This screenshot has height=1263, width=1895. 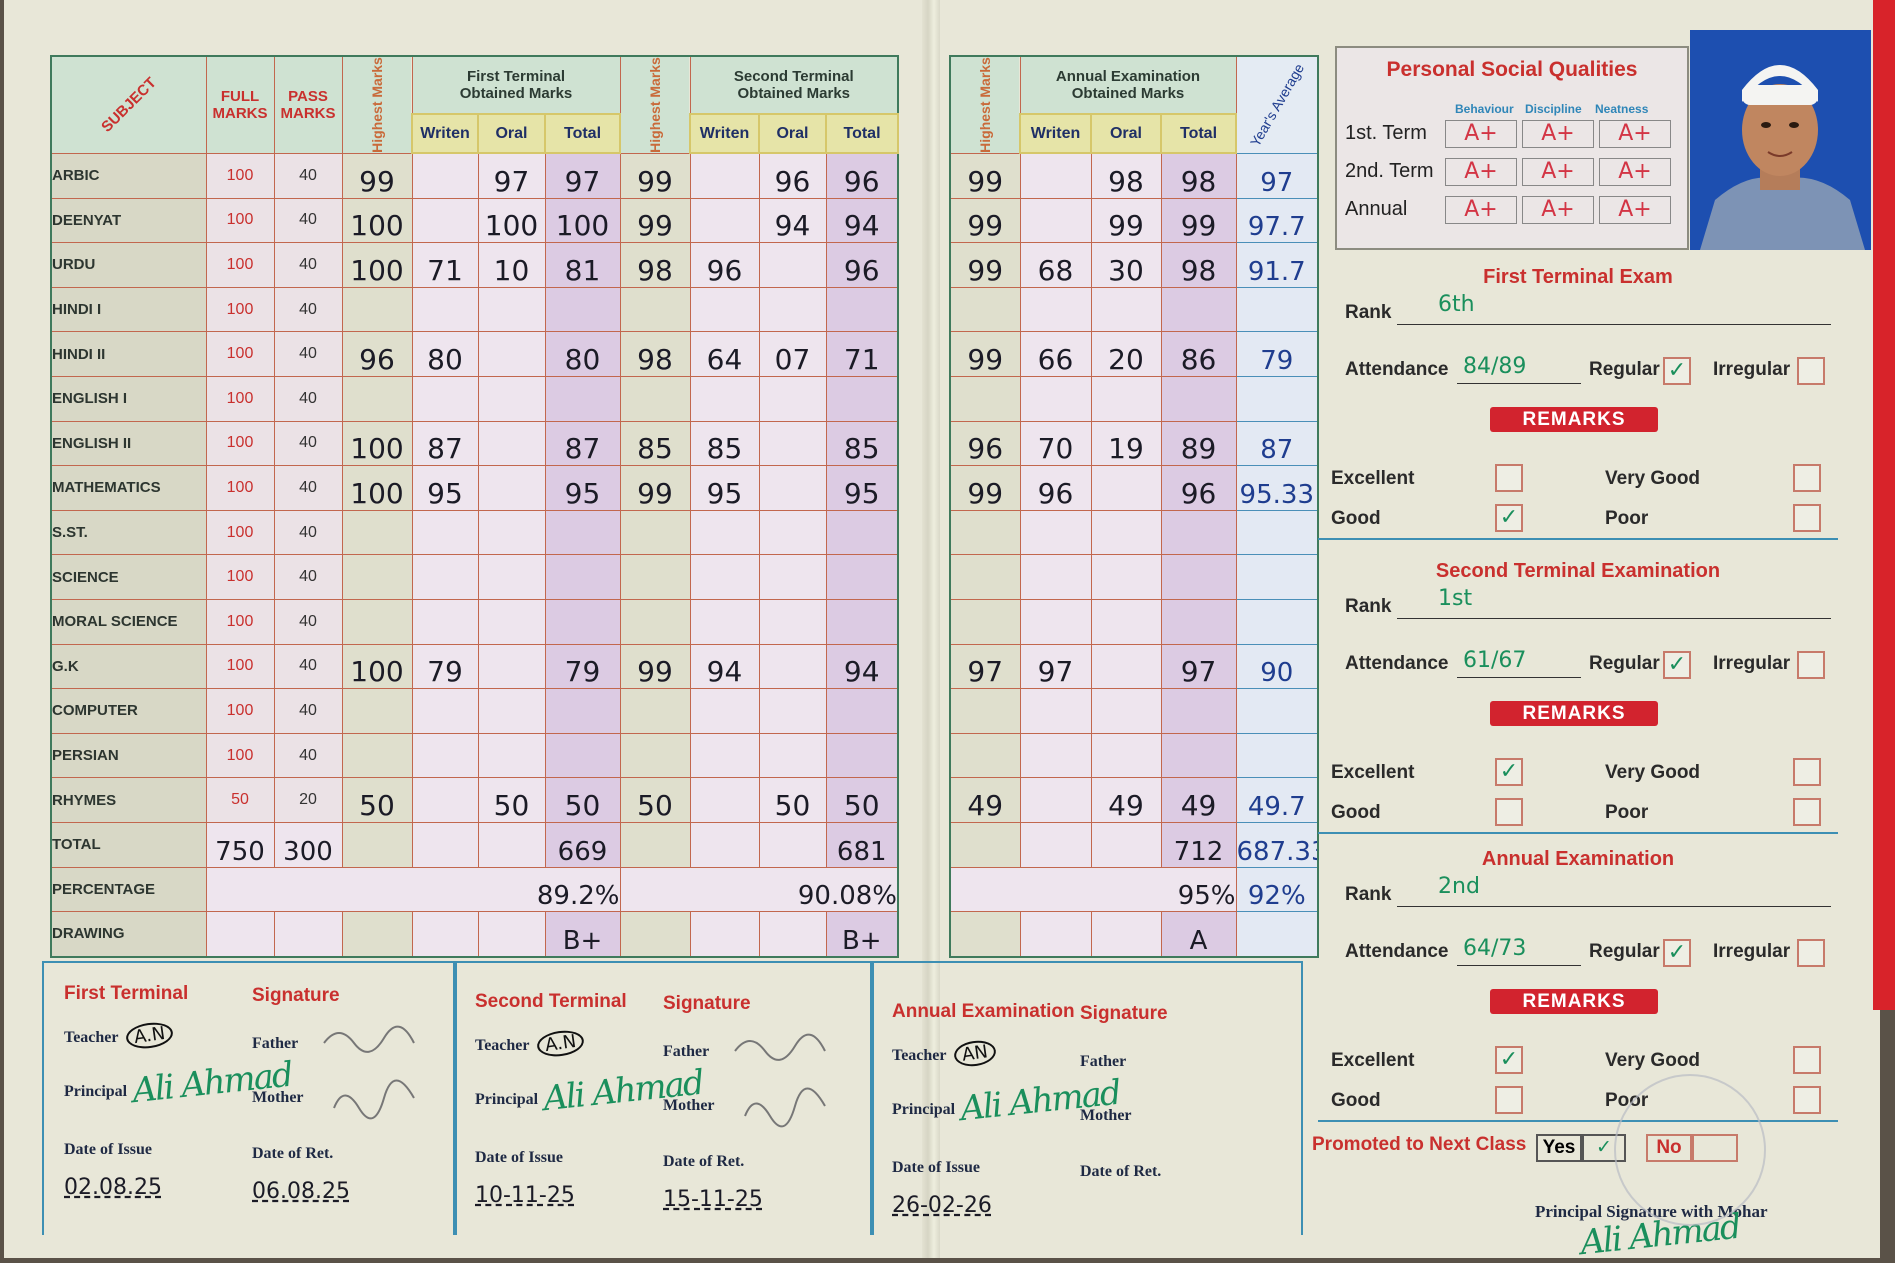 What do you see at coordinates (445, 577) in the screenshot?
I see `t1-written` at bounding box center [445, 577].